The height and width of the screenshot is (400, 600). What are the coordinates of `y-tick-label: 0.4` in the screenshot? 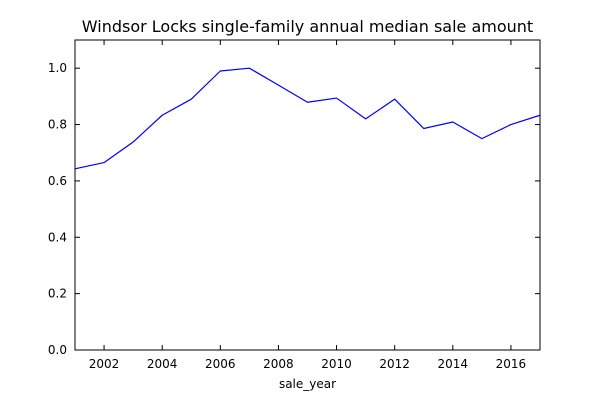 It's located at (57, 237).